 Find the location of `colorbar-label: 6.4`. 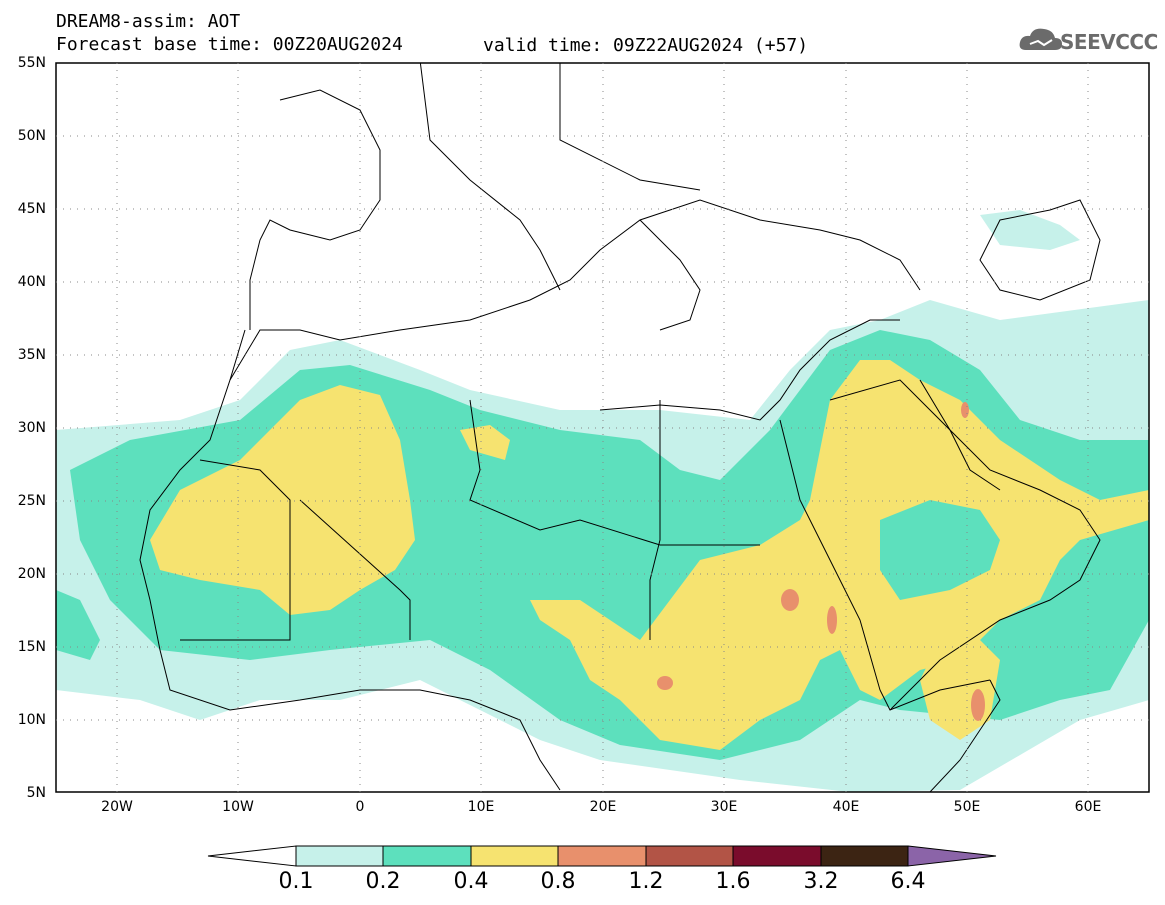

colorbar-label: 6.4 is located at coordinates (908, 881).